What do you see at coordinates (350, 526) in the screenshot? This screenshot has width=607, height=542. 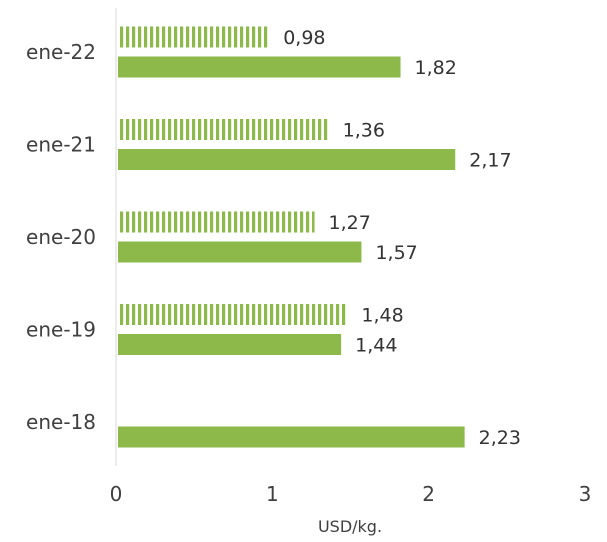 I see `x-axis-title: USD/kg.` at bounding box center [350, 526].